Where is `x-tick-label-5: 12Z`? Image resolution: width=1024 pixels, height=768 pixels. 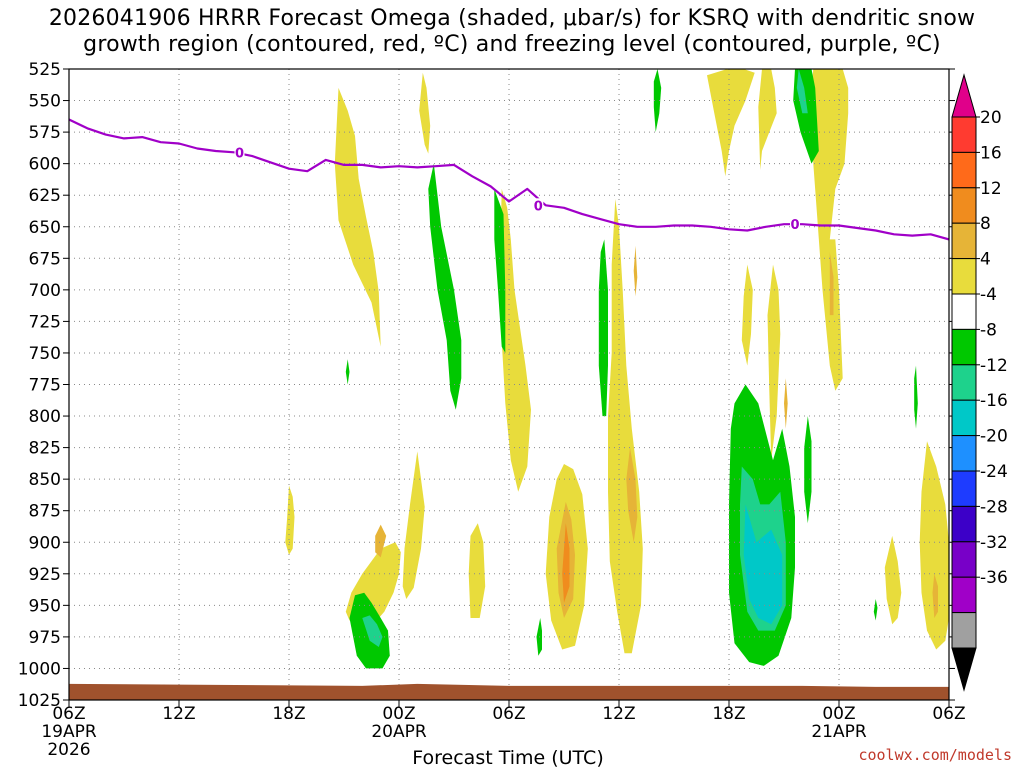
x-tick-label-5: 12Z is located at coordinates (618, 714).